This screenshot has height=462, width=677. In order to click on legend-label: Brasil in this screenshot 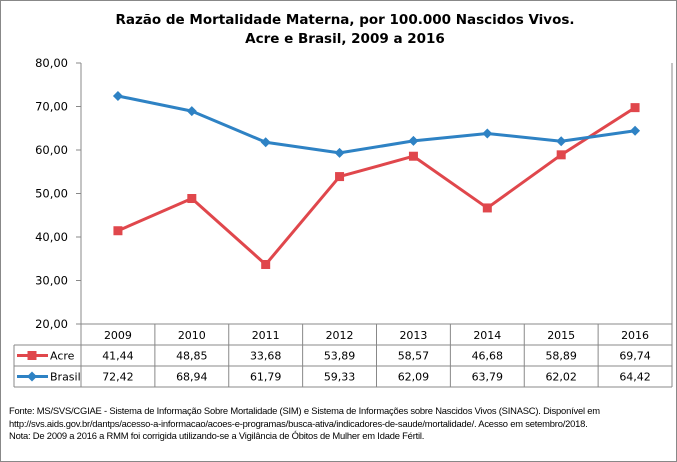, I will do `click(65, 377)`.